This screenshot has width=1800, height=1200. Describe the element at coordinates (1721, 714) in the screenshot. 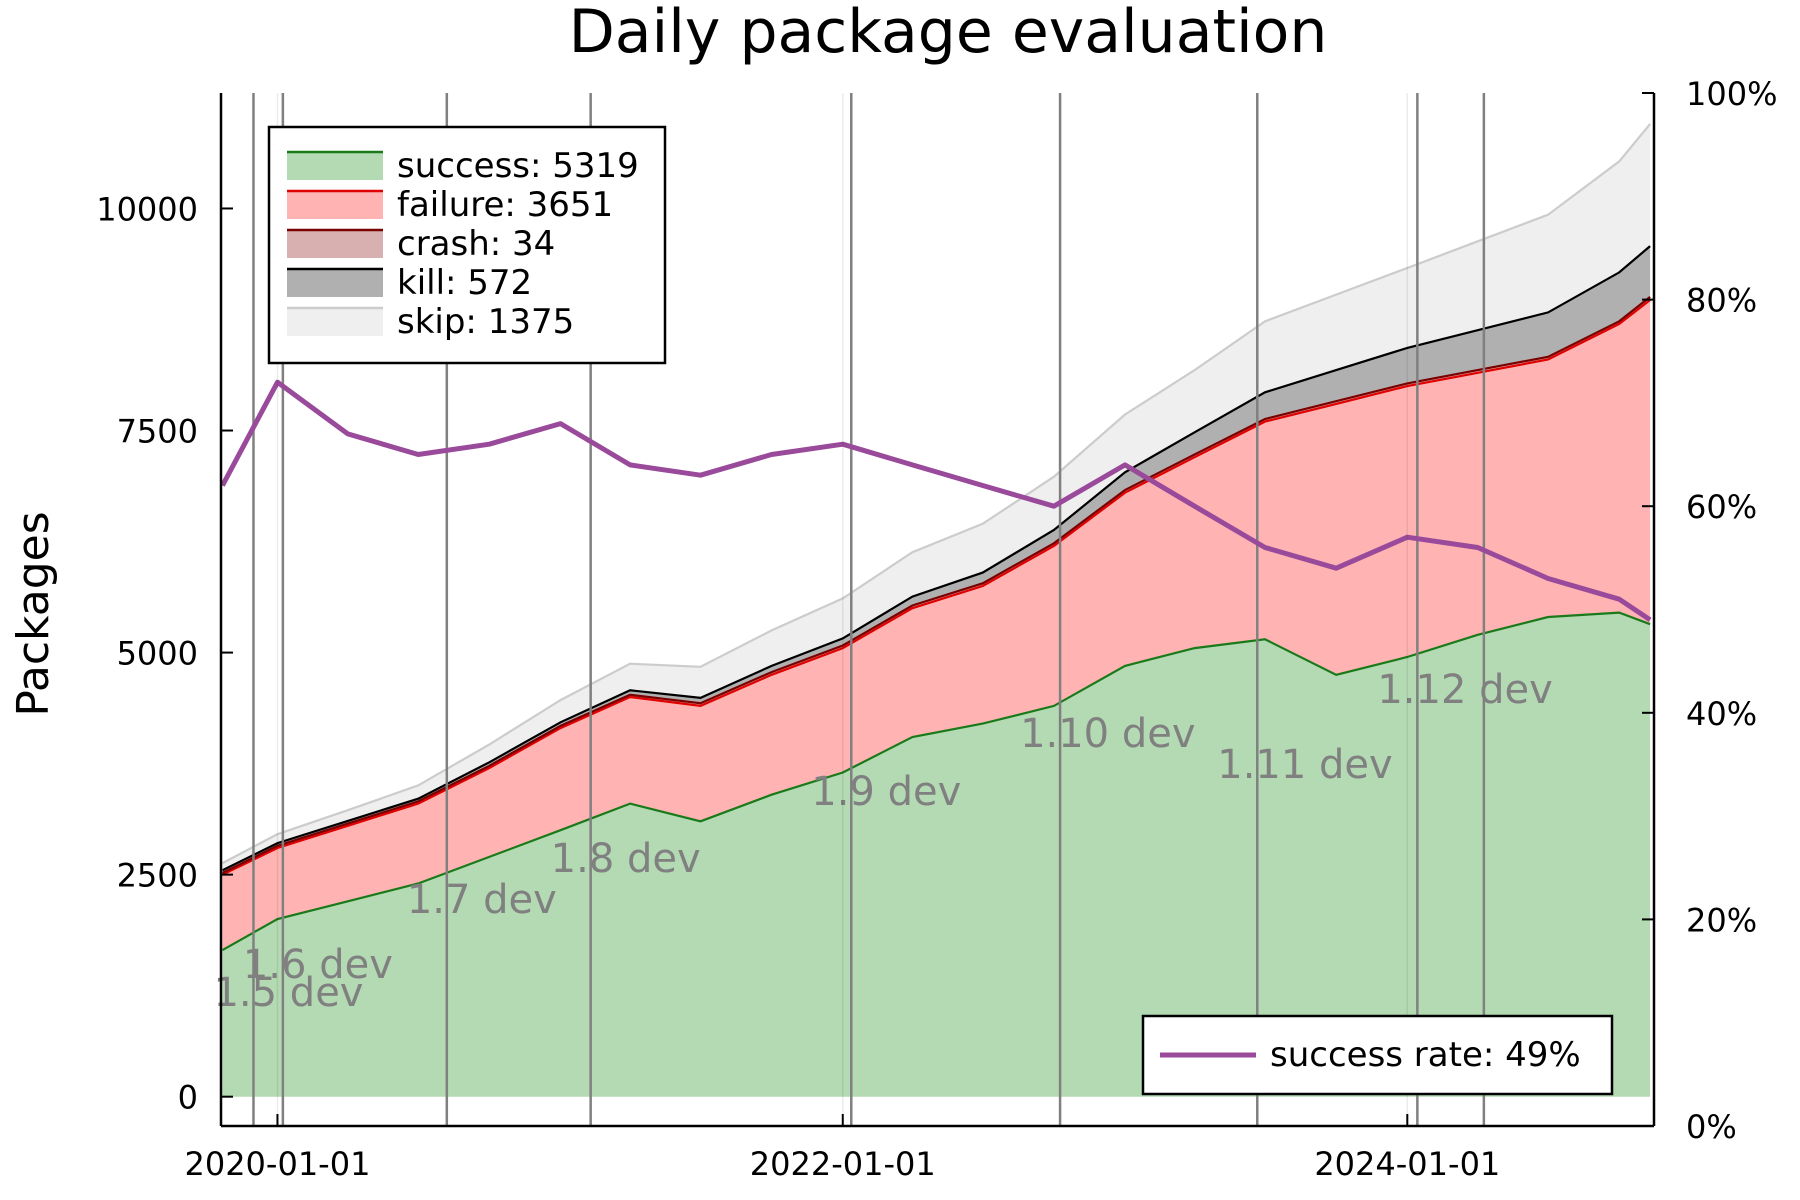

I see `y2-tick-label: 40%` at that location.